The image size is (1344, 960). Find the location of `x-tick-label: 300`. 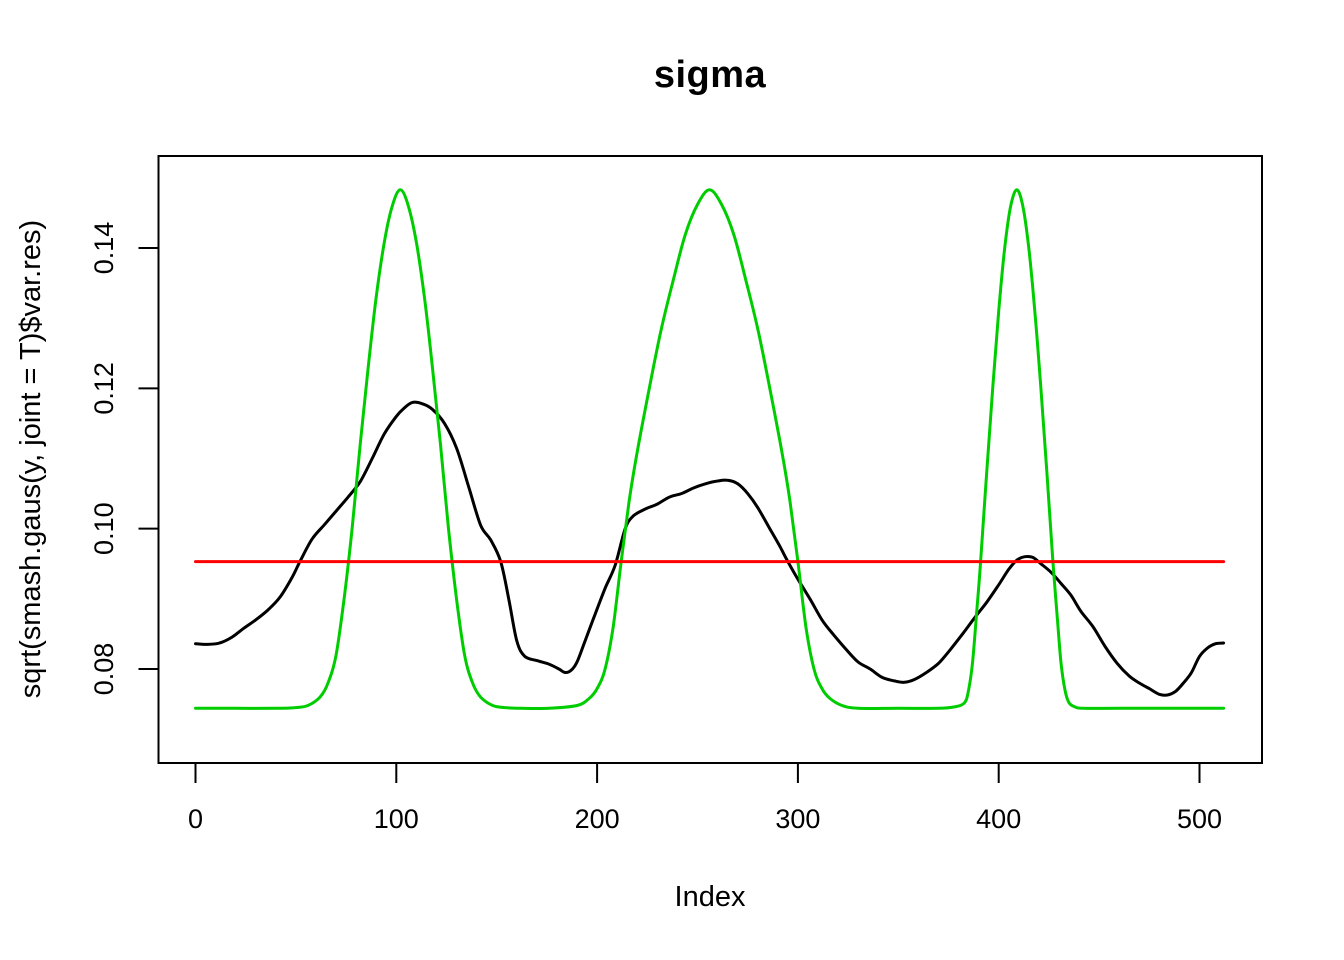

x-tick-label: 300 is located at coordinates (797, 819).